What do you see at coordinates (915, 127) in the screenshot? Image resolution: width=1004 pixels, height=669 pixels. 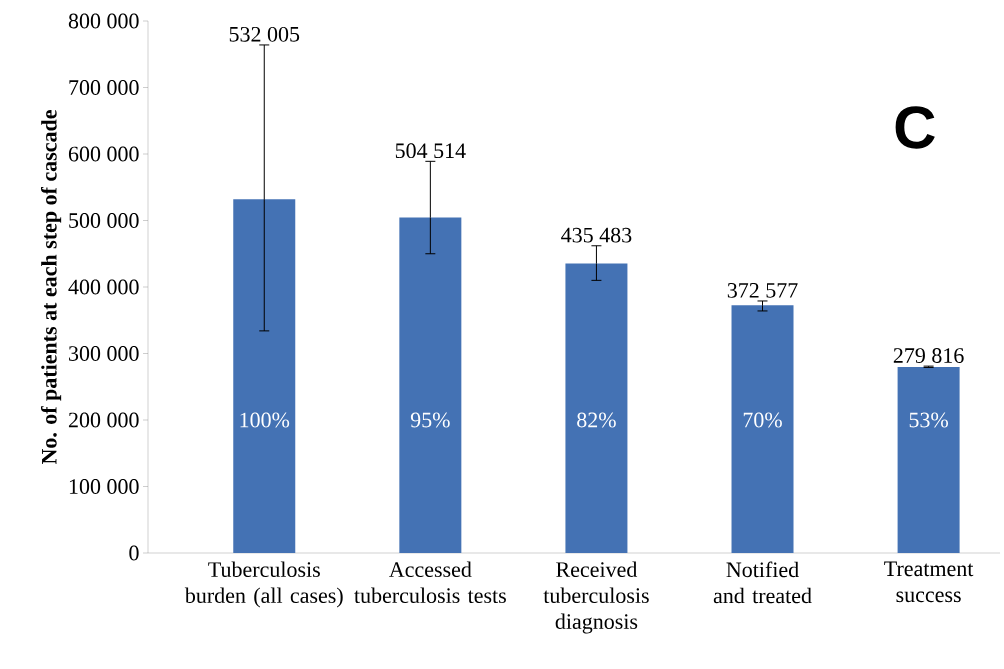 I see `annotation: C` at bounding box center [915, 127].